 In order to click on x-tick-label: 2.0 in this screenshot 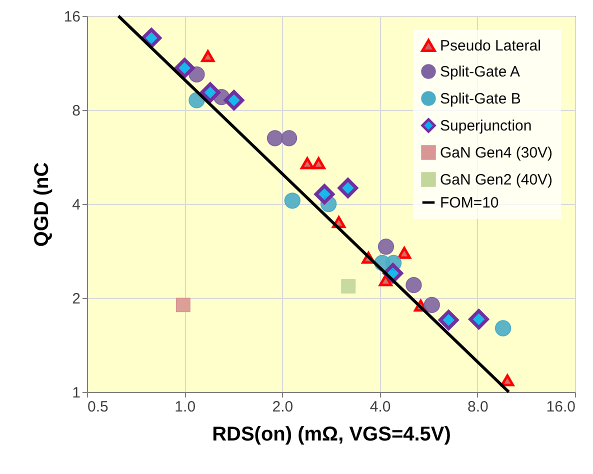, I will do `click(283, 407)`.